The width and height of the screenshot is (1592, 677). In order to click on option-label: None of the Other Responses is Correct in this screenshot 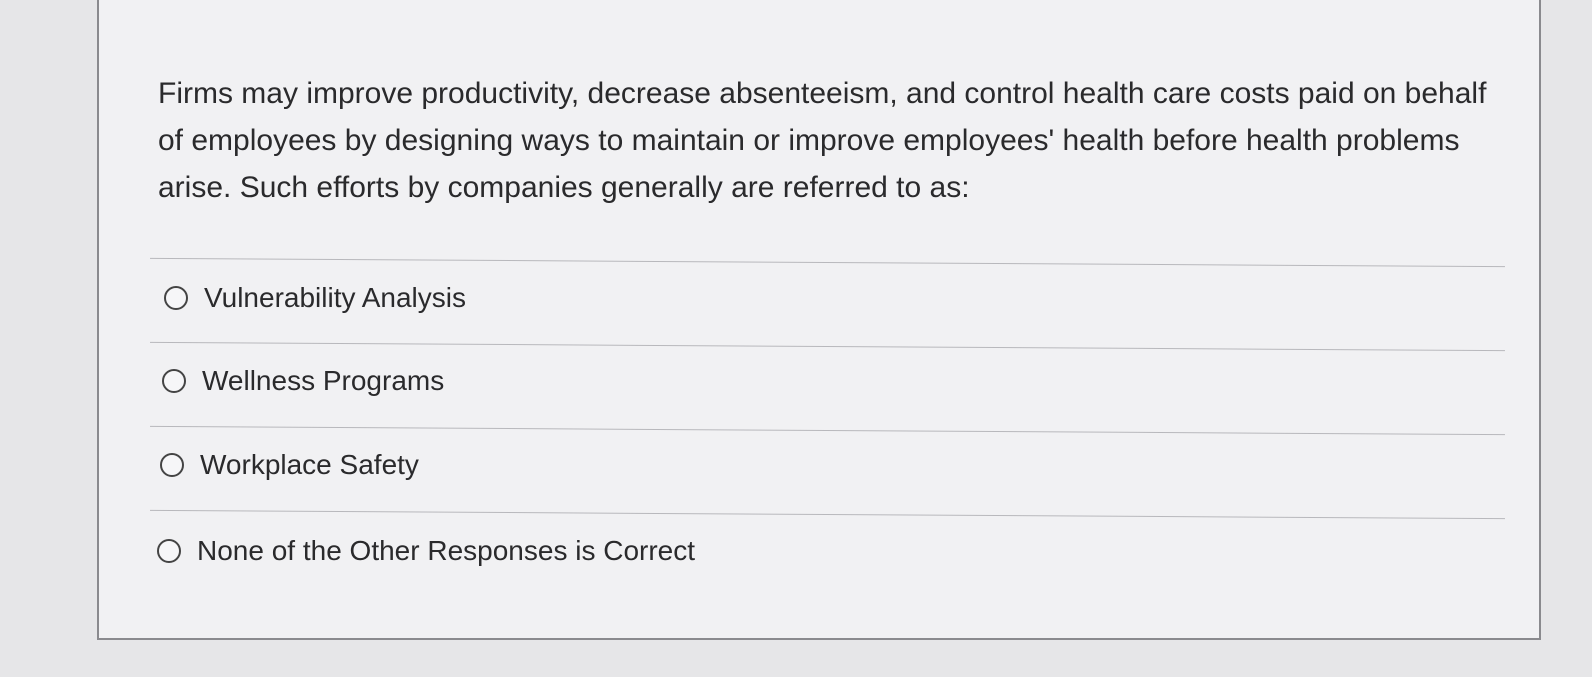, I will do `click(446, 550)`.